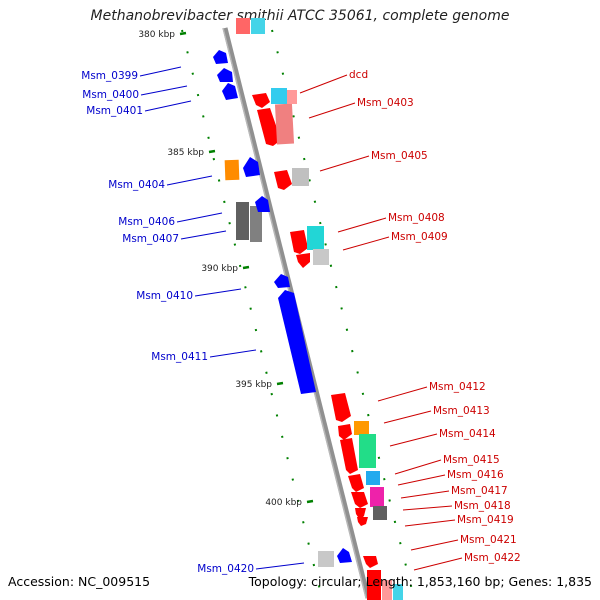 This screenshot has height=600, width=600. I want to click on svg-text: Msm_0410, so click(164, 296).